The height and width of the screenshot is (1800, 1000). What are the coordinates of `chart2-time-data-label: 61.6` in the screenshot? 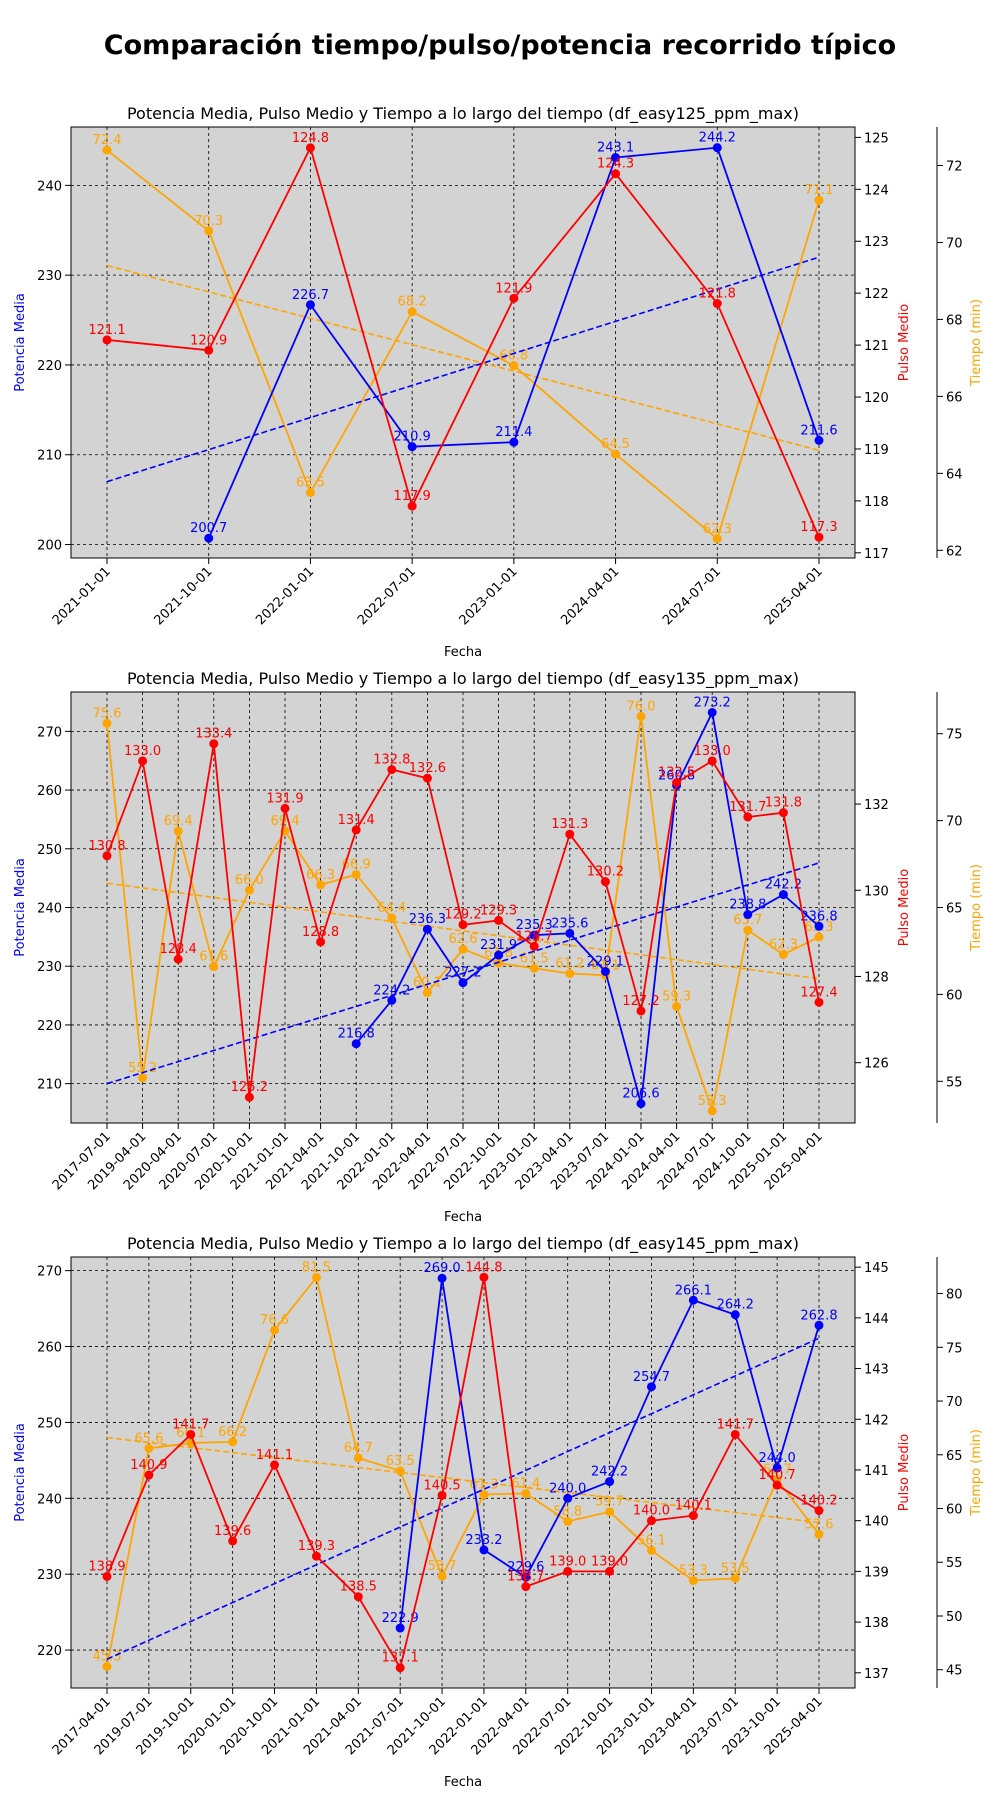 It's located at (213, 957).